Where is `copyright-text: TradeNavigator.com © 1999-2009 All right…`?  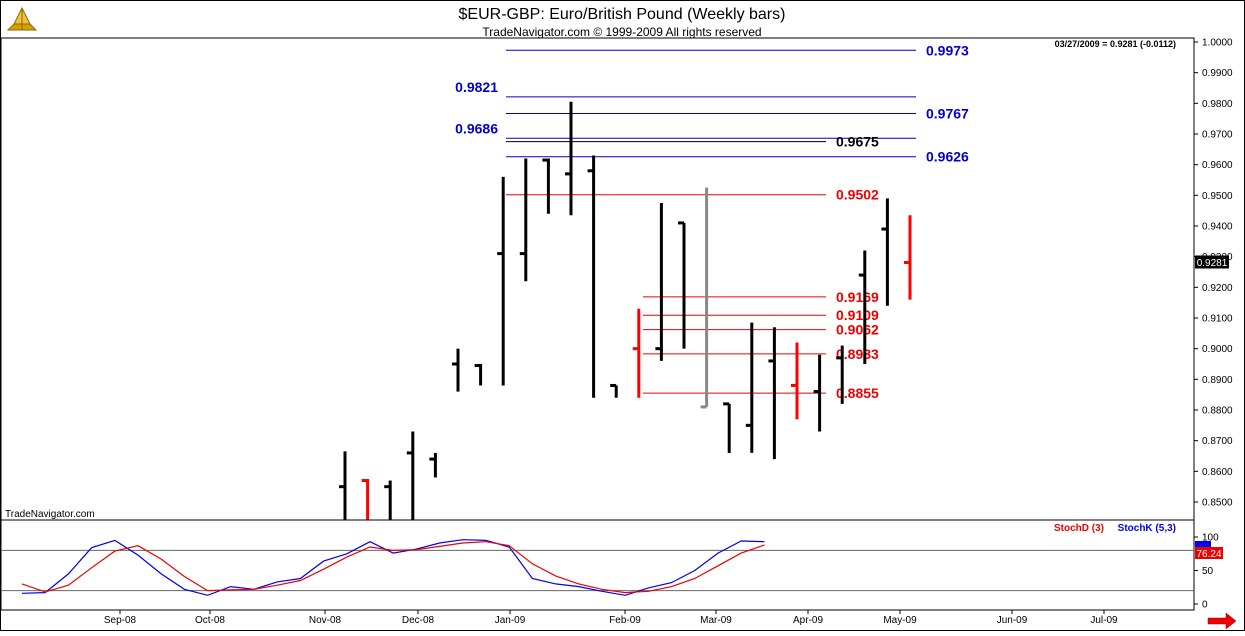 copyright-text: TradeNavigator.com © 1999-2009 All right… is located at coordinates (621, 32).